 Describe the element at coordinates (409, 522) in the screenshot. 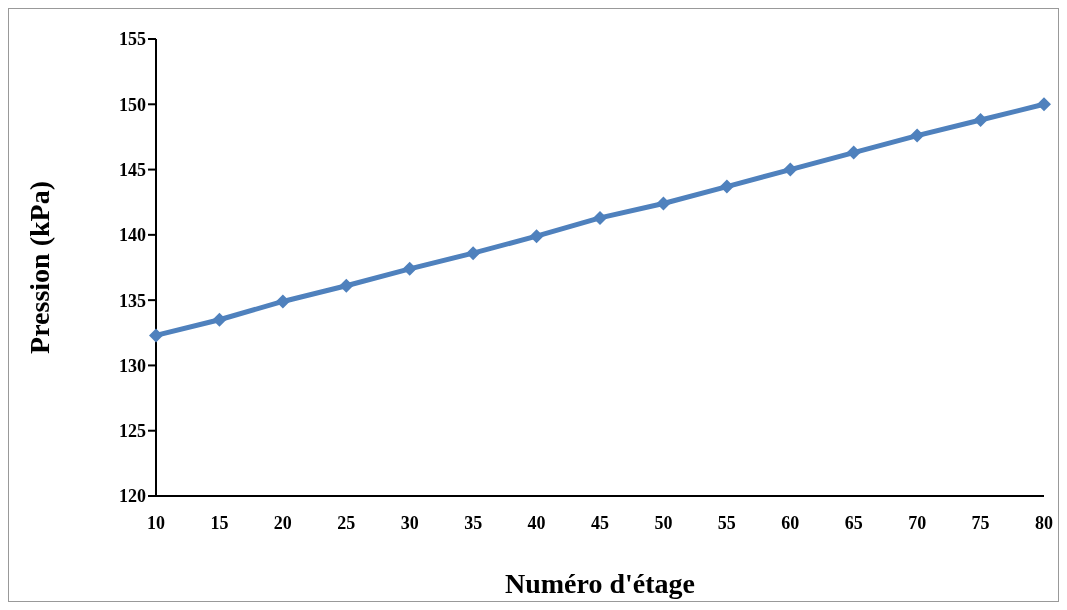

I see `x-tick-label: 30` at that location.